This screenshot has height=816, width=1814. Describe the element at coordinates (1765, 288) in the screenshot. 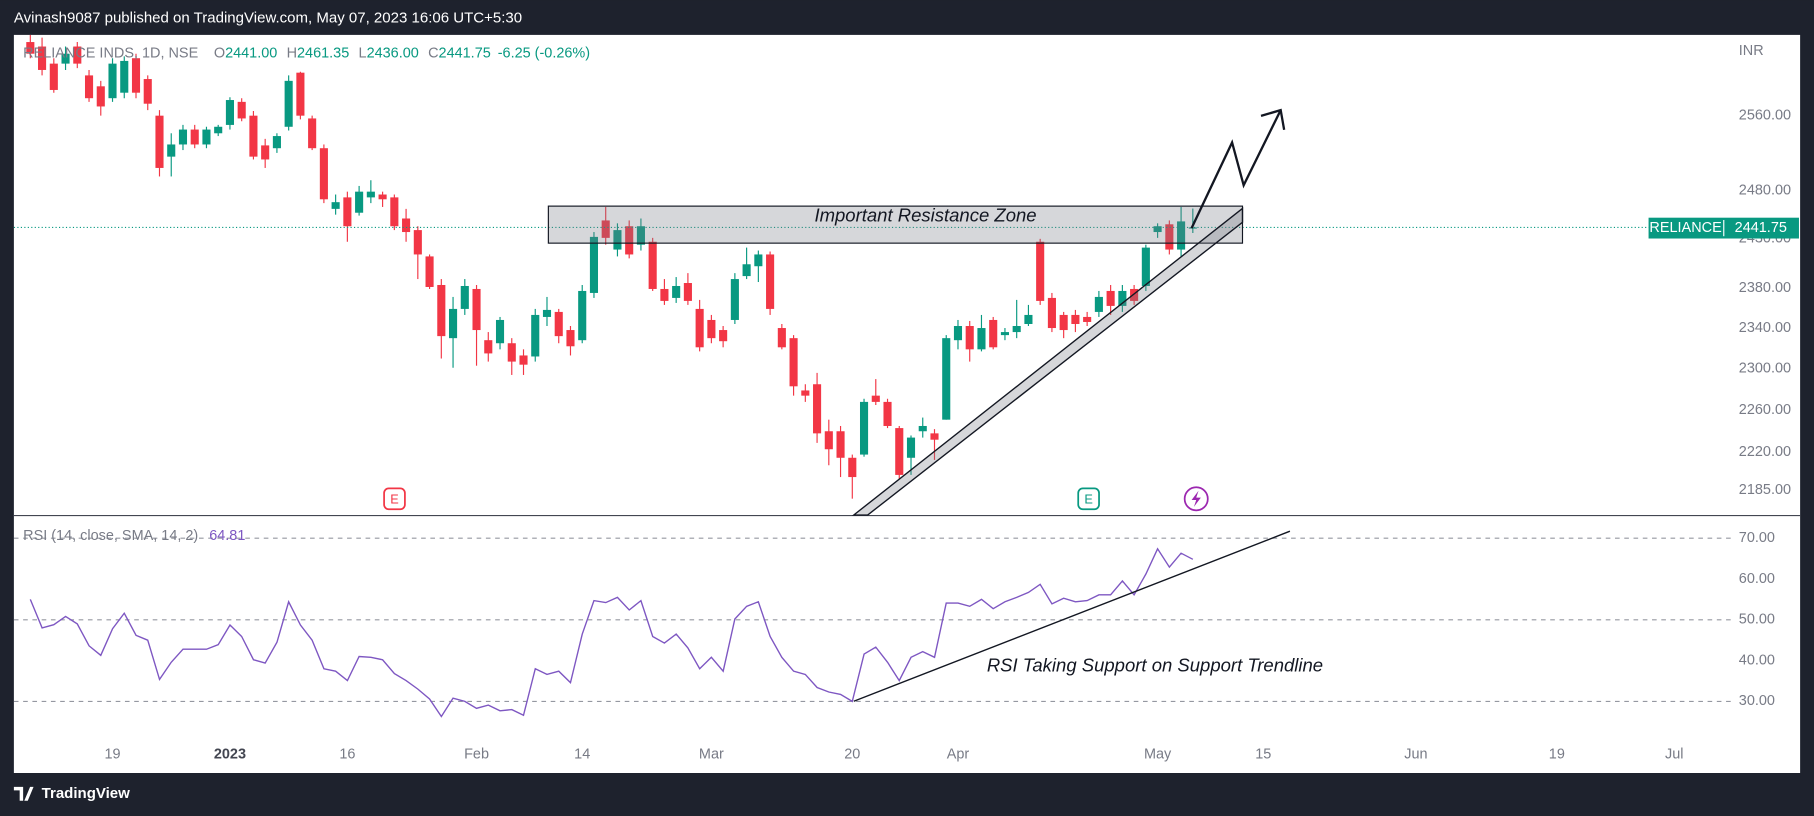

I see `y-tick-label: 2380.00` at that location.